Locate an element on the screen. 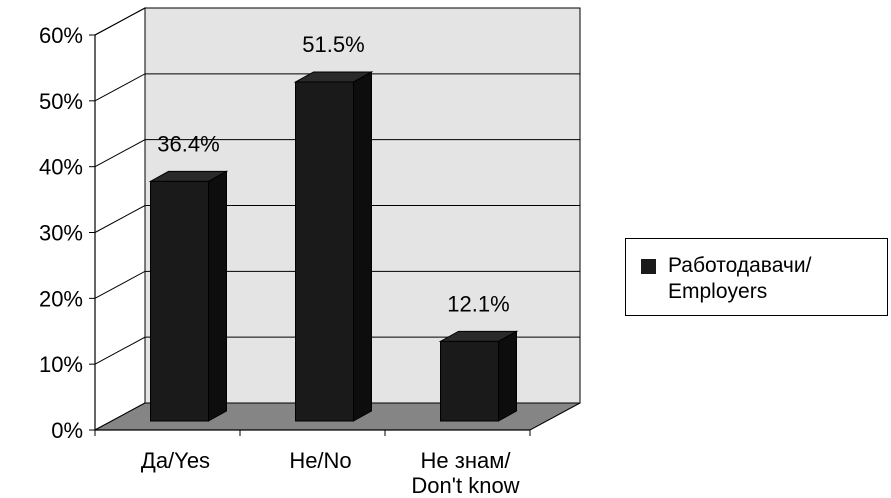 The height and width of the screenshot is (498, 891). y-tick-label: 30% is located at coordinates (61, 233).